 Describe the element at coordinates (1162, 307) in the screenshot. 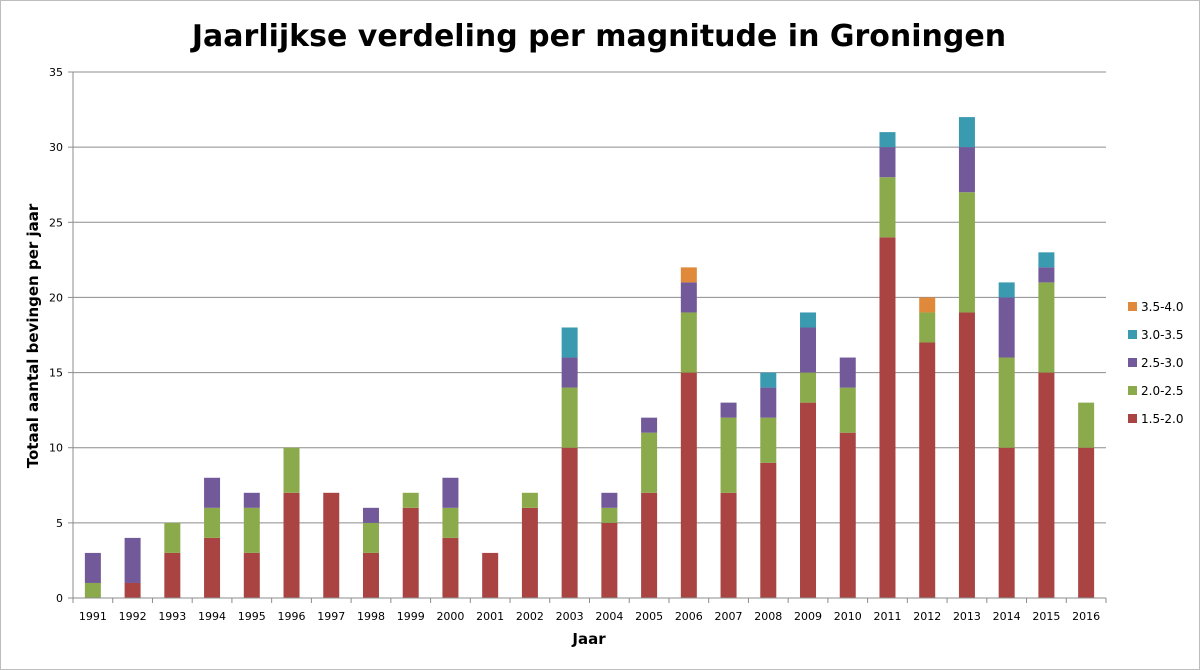

I see `legend-label: 3.5-4.0` at that location.